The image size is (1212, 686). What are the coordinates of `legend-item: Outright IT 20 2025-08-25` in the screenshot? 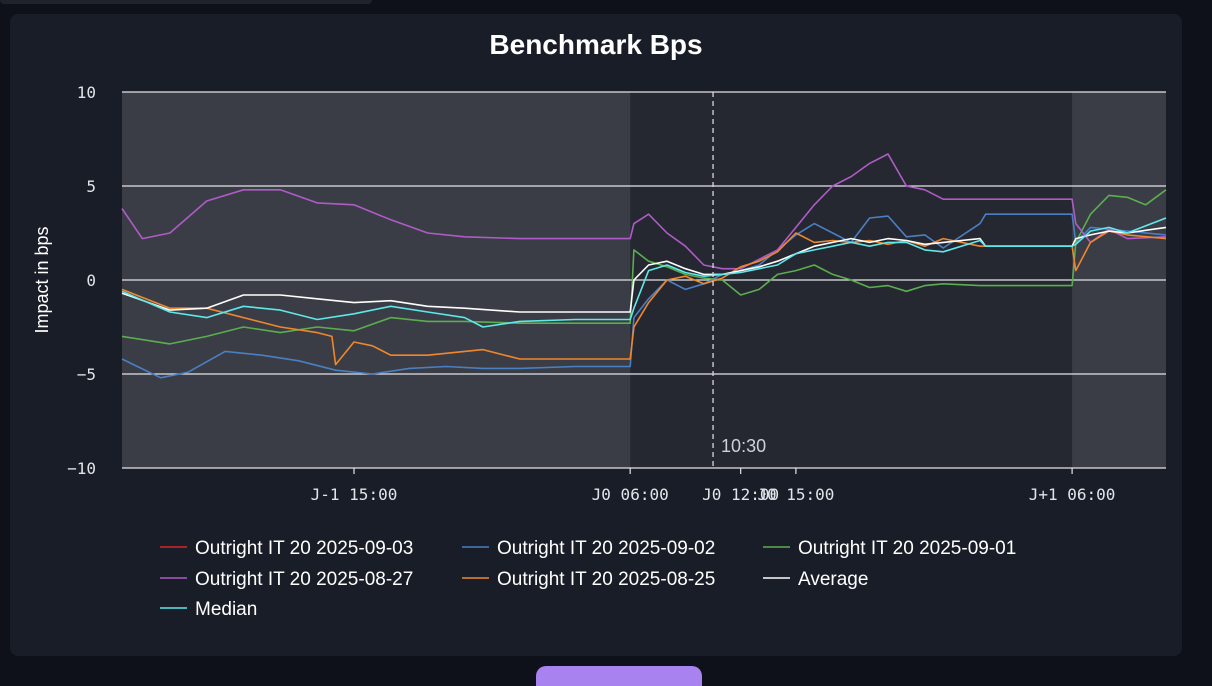 It's located at (588, 579).